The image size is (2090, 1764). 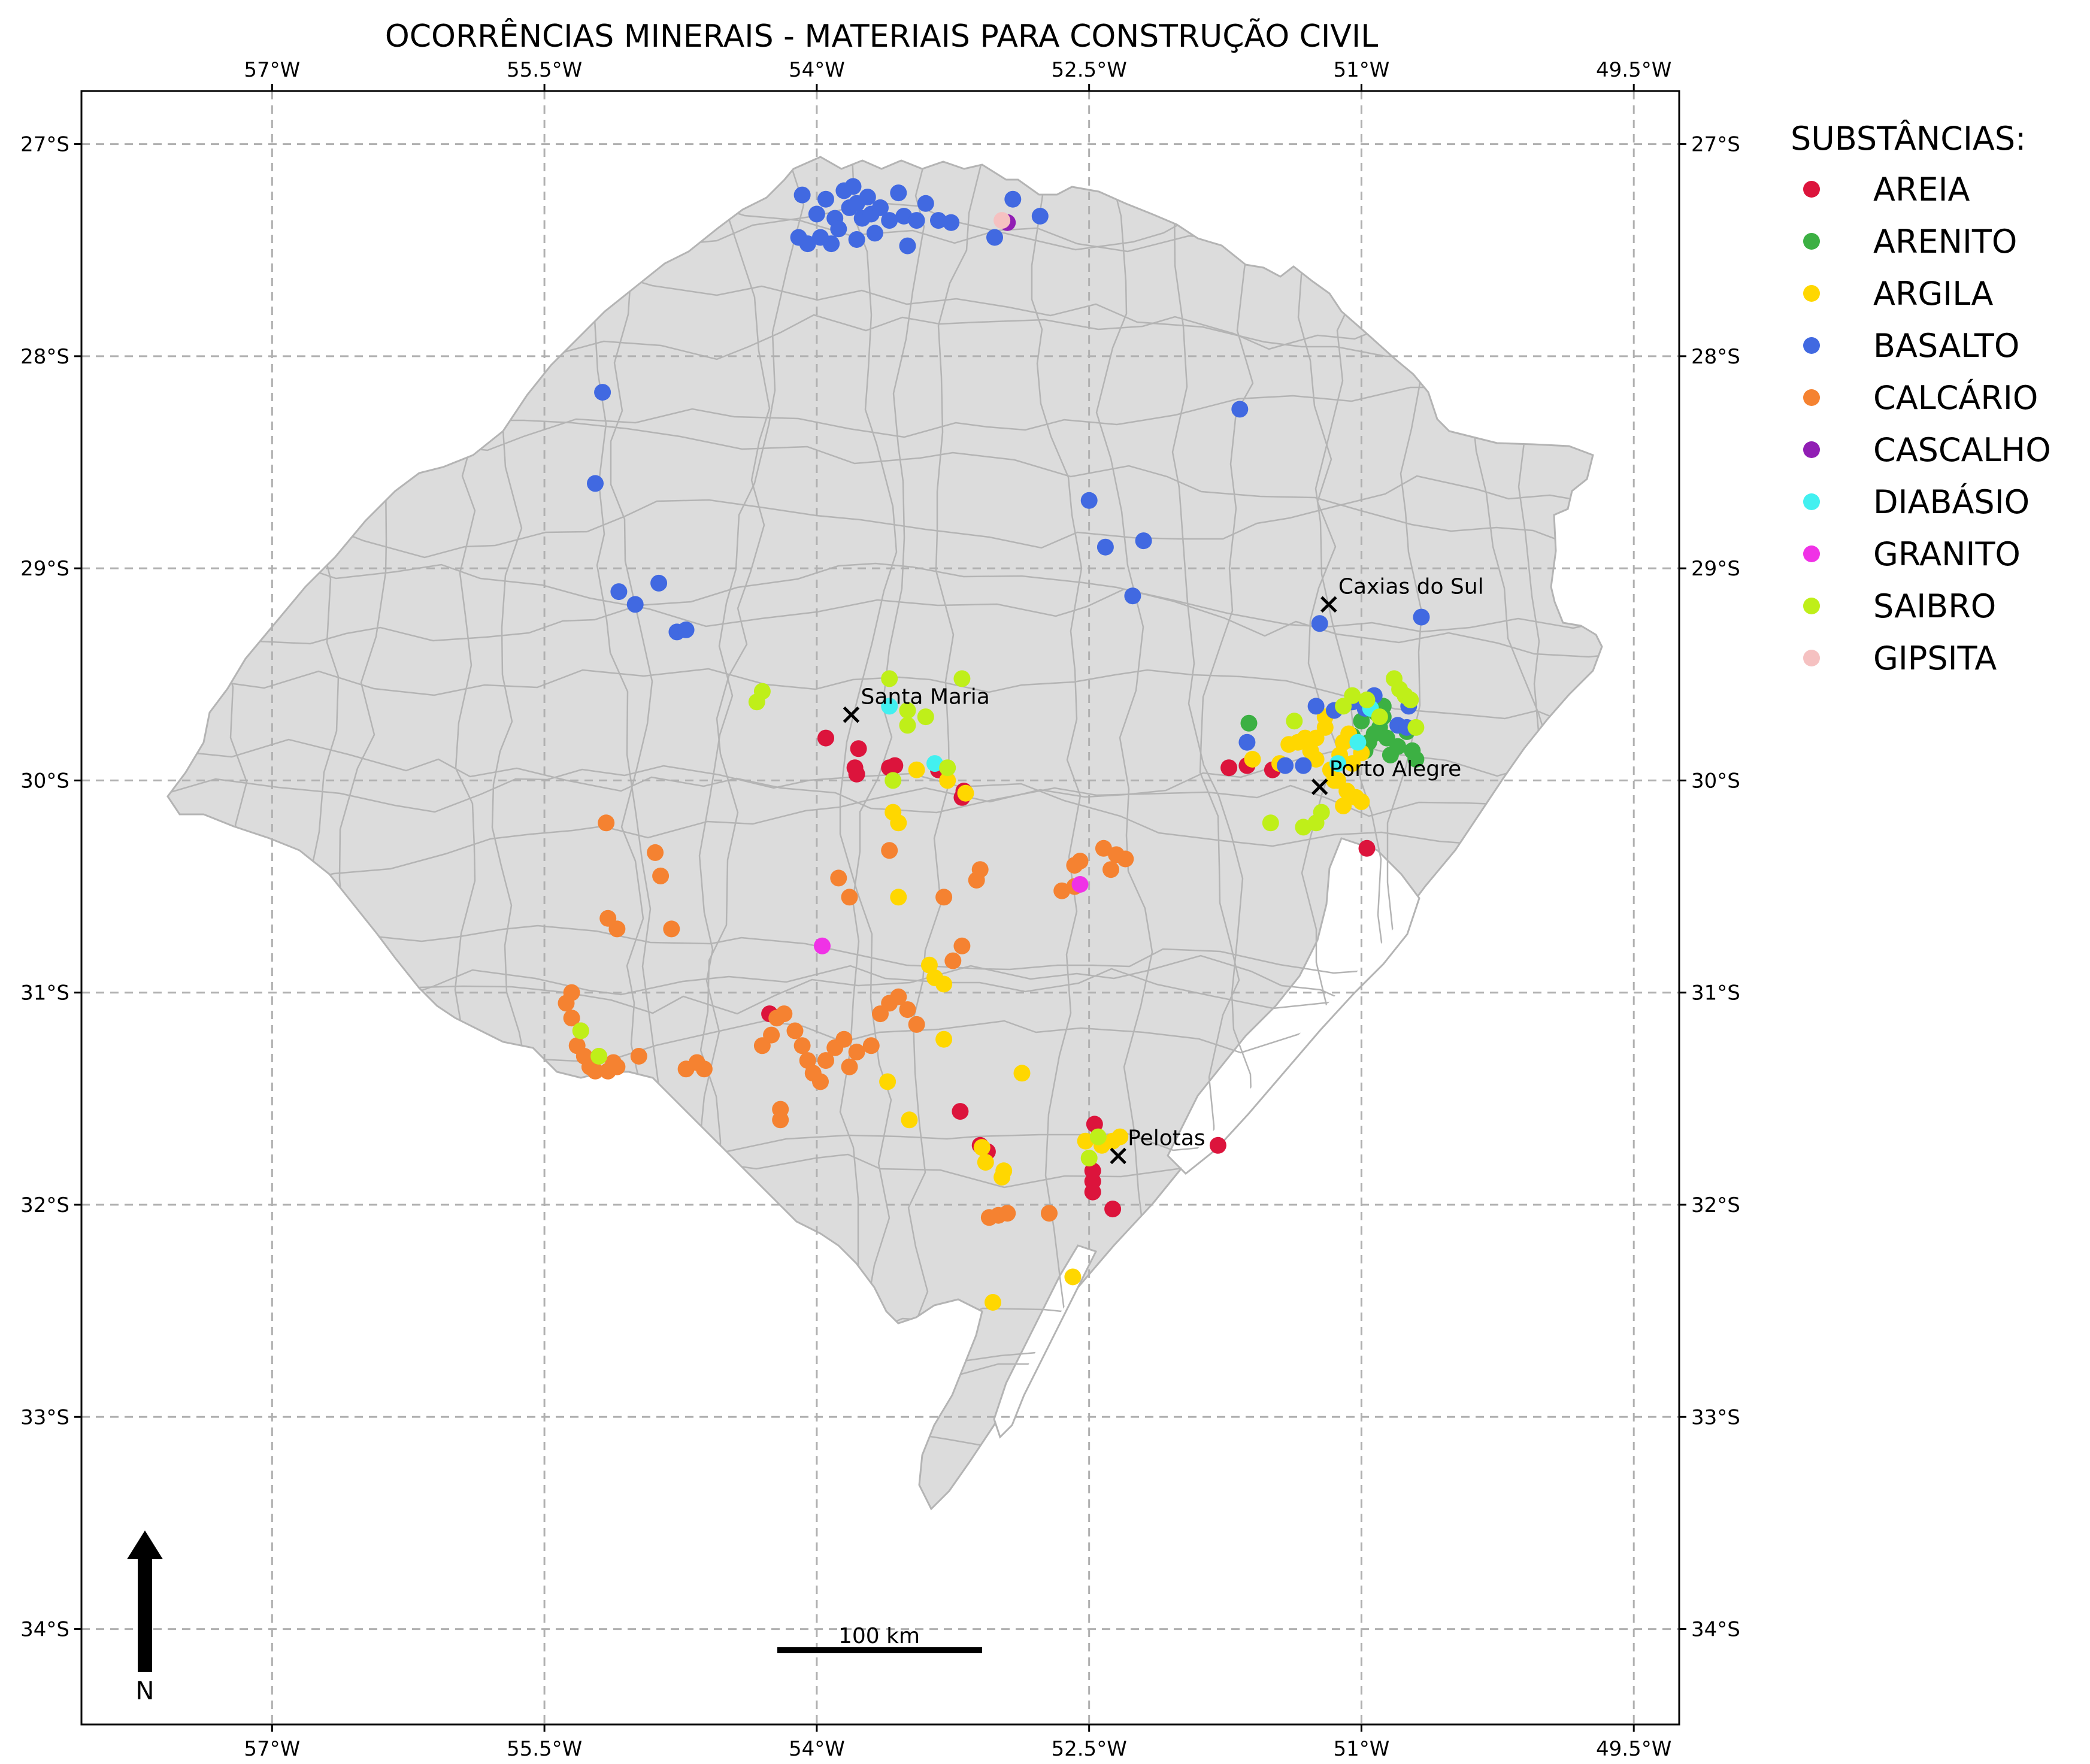 What do you see at coordinates (44, 569) in the screenshot?
I see `lat-tick-label-left: 29°S` at bounding box center [44, 569].